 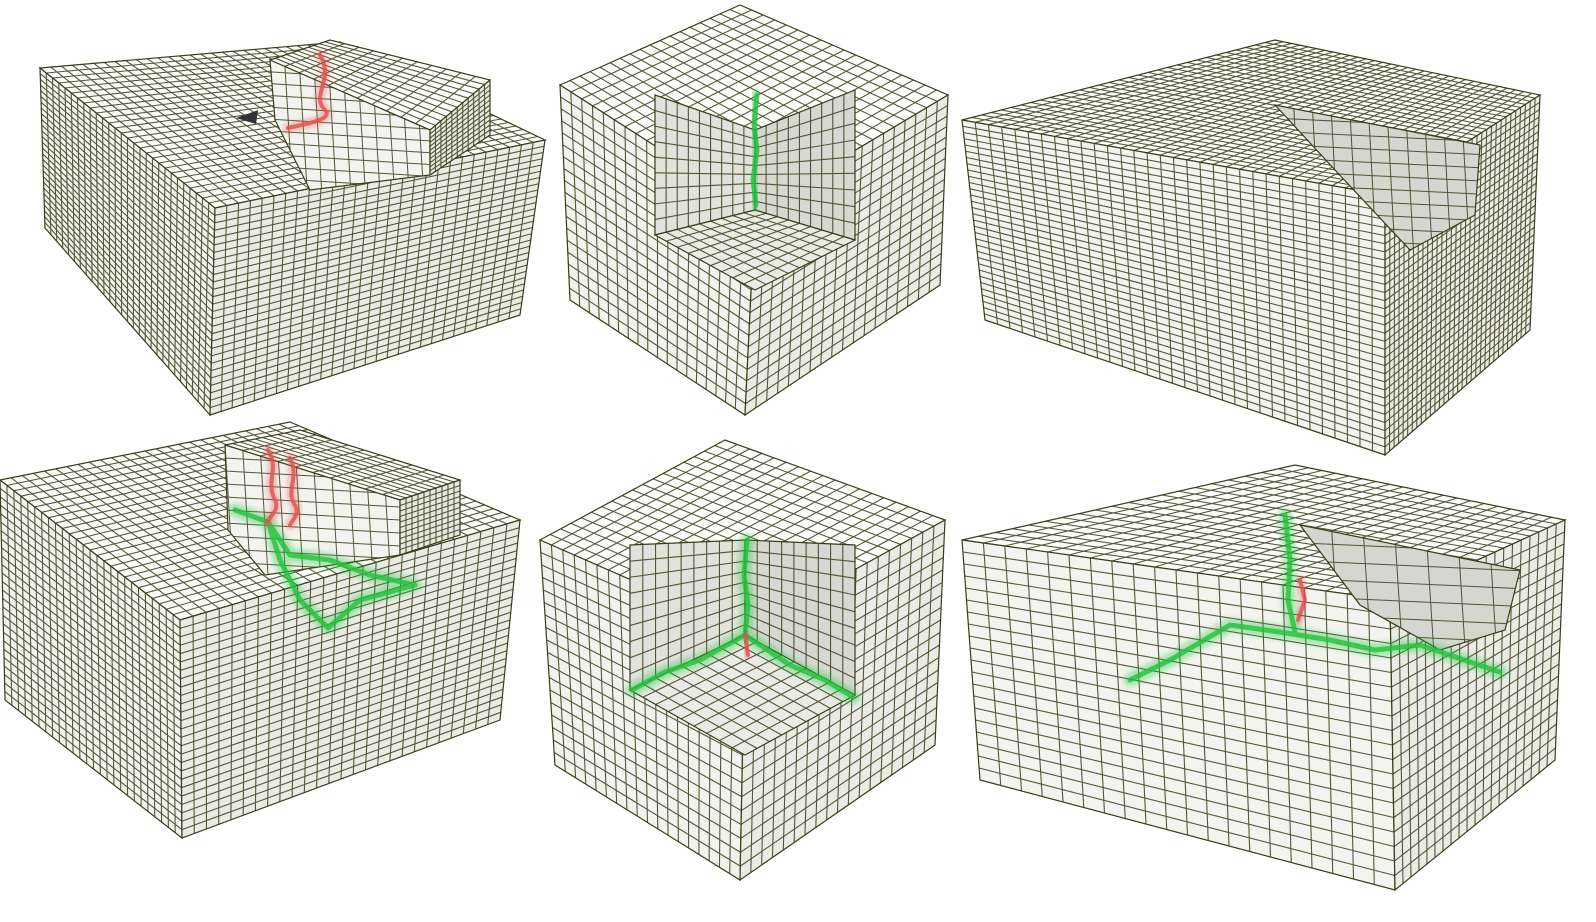 What do you see at coordinates (687, 612) in the screenshot?
I see `panel-e-cavity-left-grid` at bounding box center [687, 612].